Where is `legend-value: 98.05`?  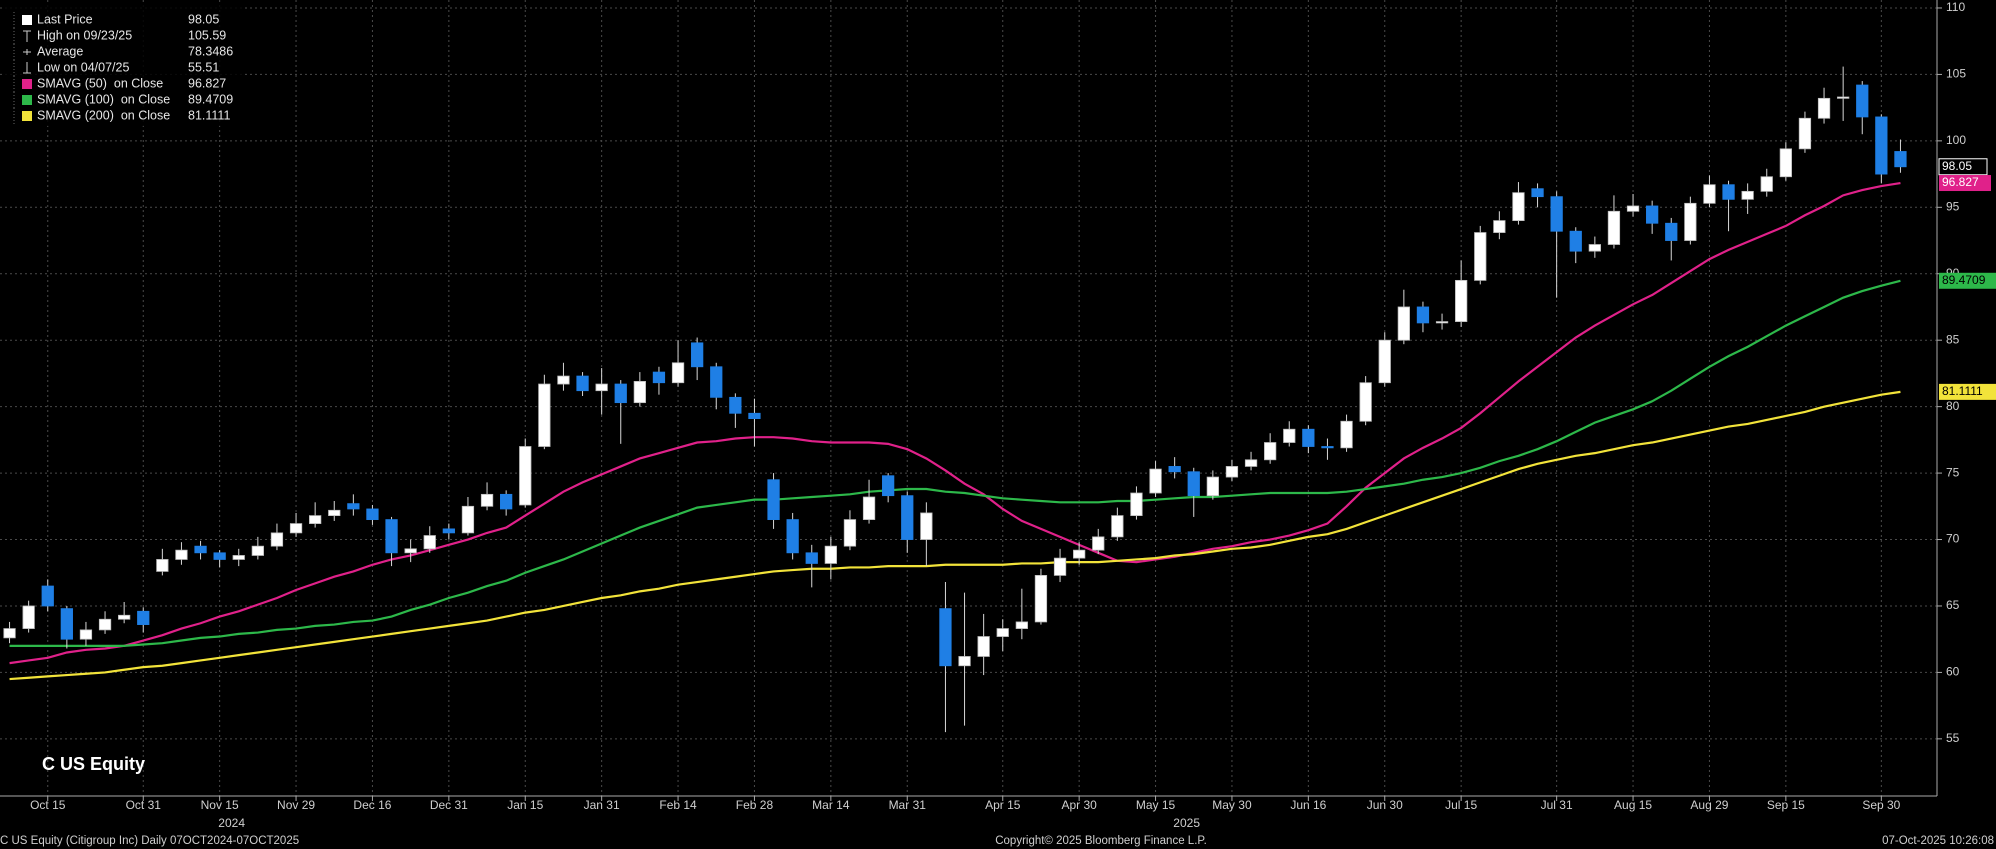 legend-value: 98.05 is located at coordinates (203, 19).